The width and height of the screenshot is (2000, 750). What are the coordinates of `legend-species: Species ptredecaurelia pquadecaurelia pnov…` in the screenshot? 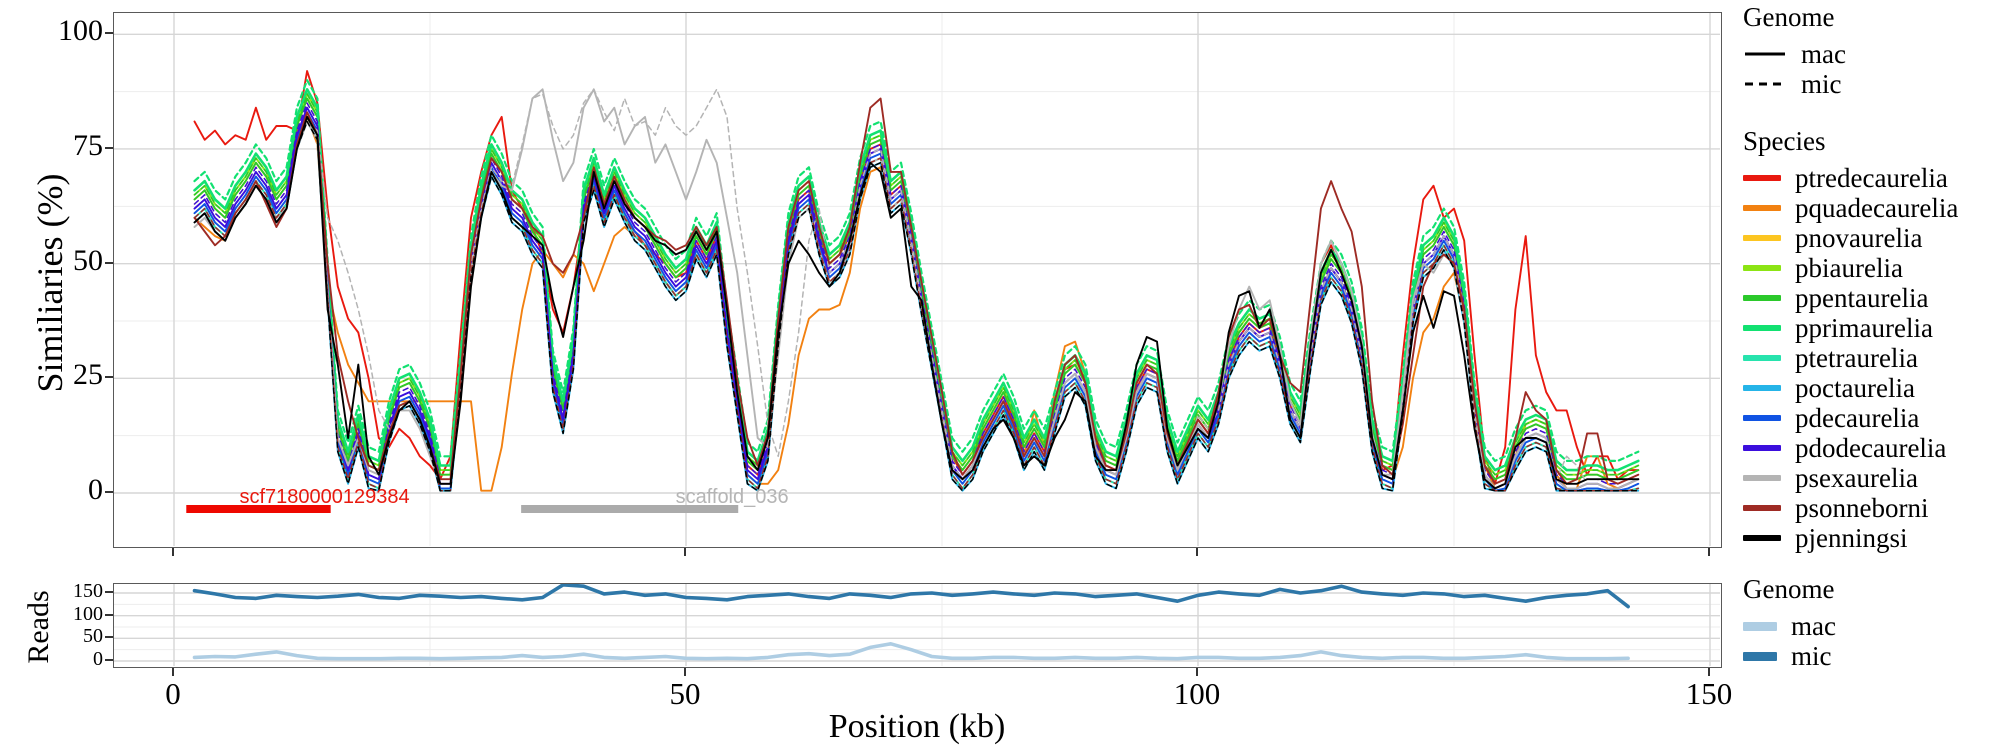 It's located at (1871, 339).